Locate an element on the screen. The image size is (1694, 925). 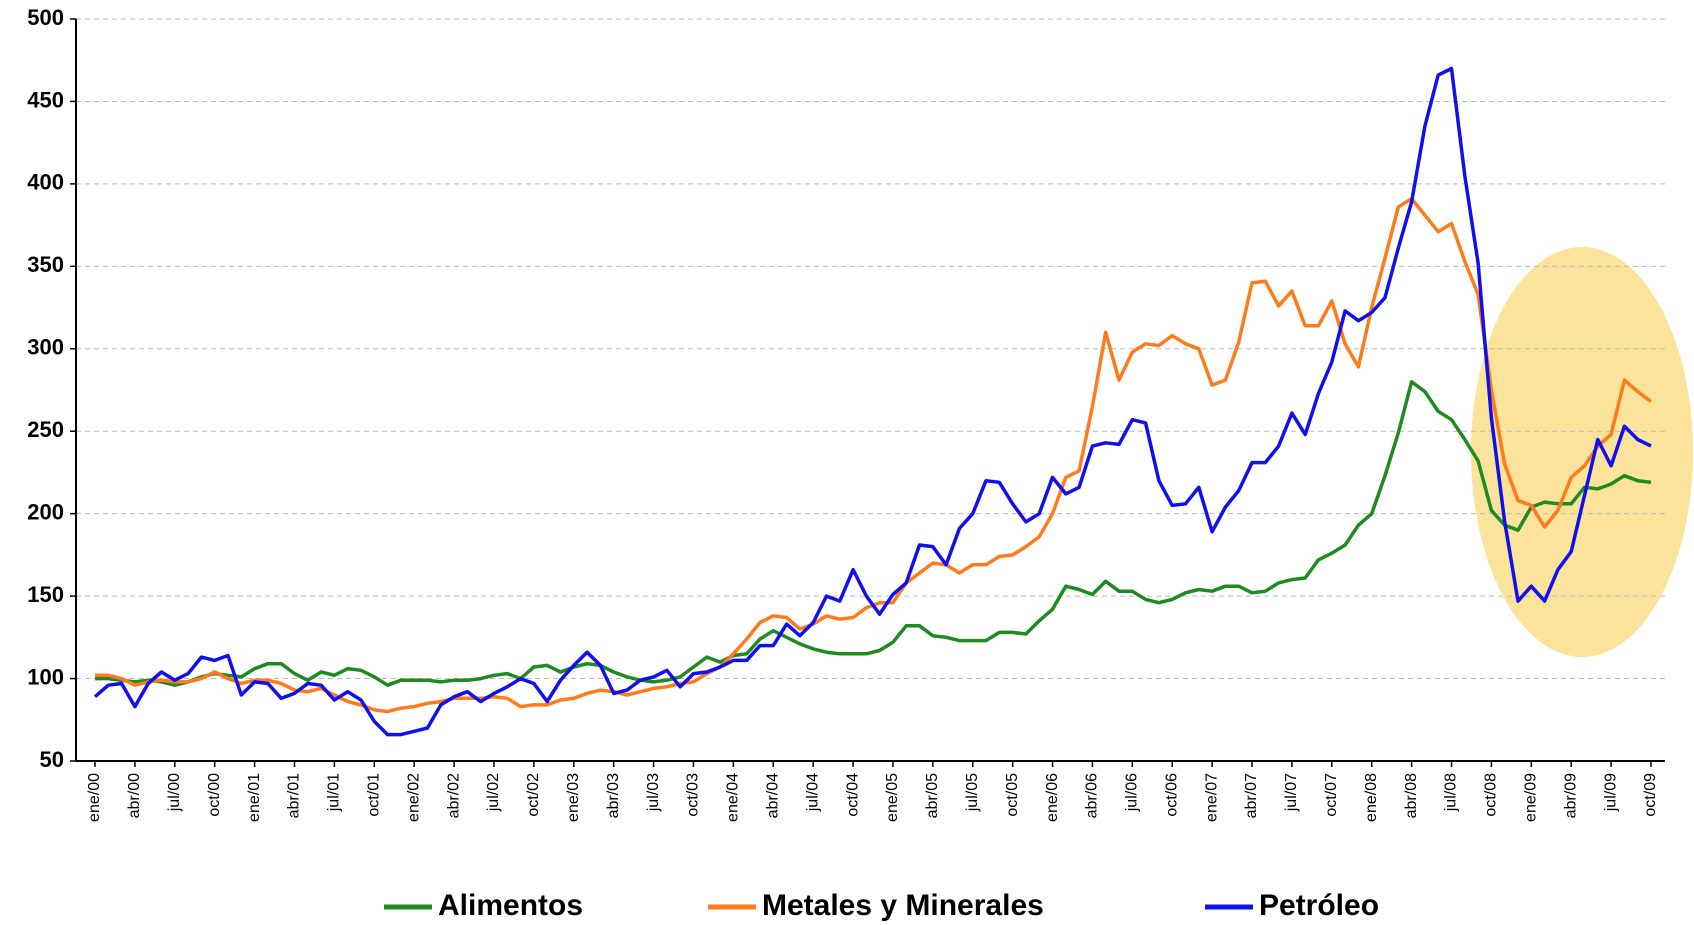
y-tick-label: 50 is located at coordinates (52, 759).